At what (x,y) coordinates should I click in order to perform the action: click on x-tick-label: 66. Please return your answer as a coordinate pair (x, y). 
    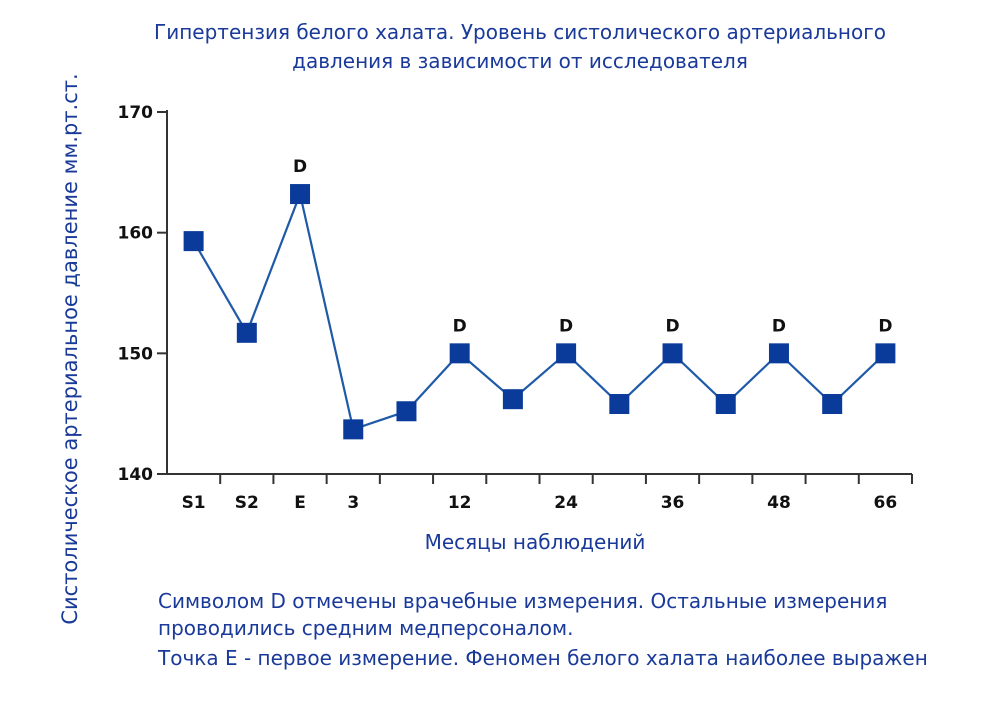
    Looking at the image, I should click on (886, 503).